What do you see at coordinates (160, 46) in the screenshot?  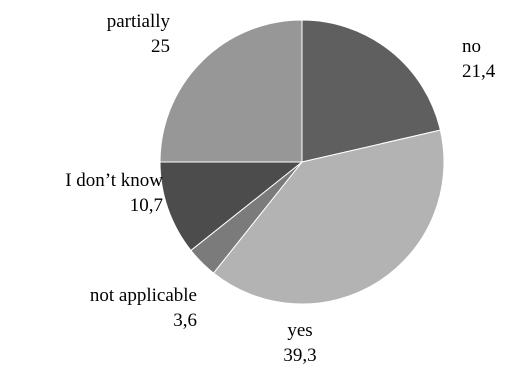 I see `slice-label-partially-value: 25` at bounding box center [160, 46].